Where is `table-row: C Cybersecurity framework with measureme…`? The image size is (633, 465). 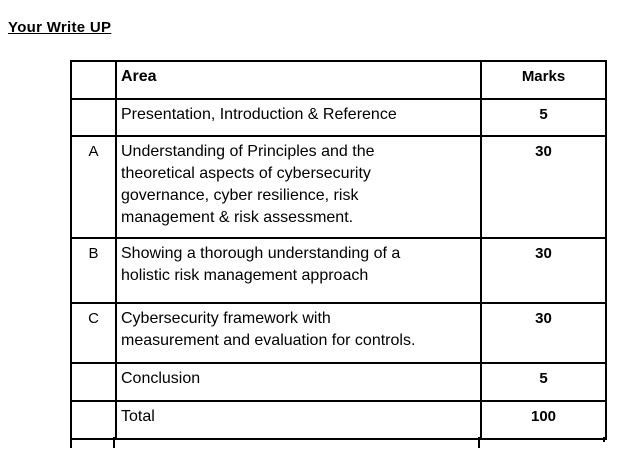
table-row: C Cybersecurity framework with measureme… is located at coordinates (338, 333).